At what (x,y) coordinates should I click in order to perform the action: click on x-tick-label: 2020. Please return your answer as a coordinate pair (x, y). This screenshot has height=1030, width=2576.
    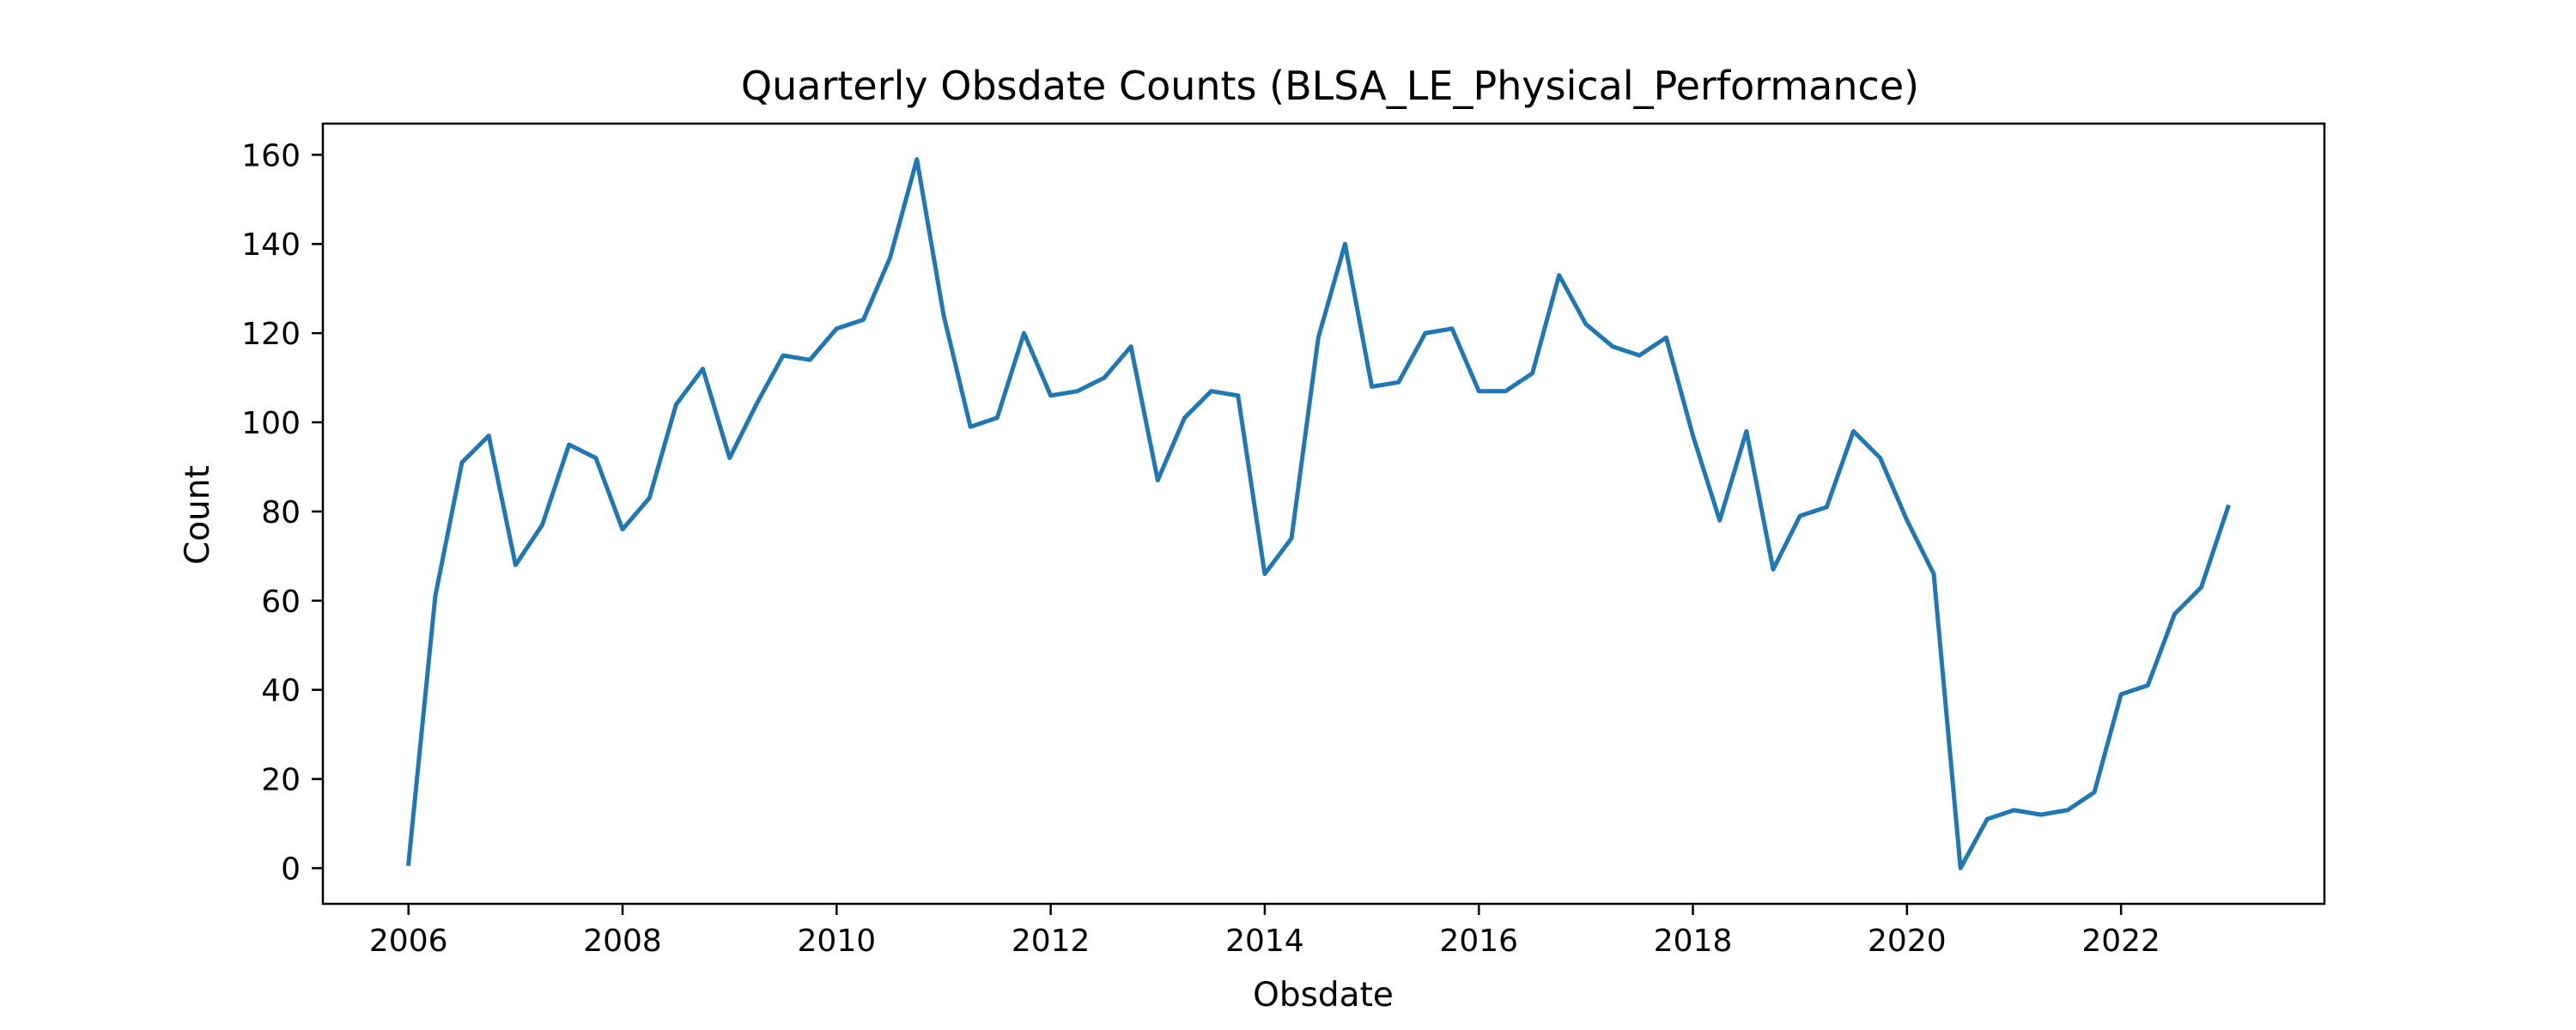
    Looking at the image, I should click on (1908, 941).